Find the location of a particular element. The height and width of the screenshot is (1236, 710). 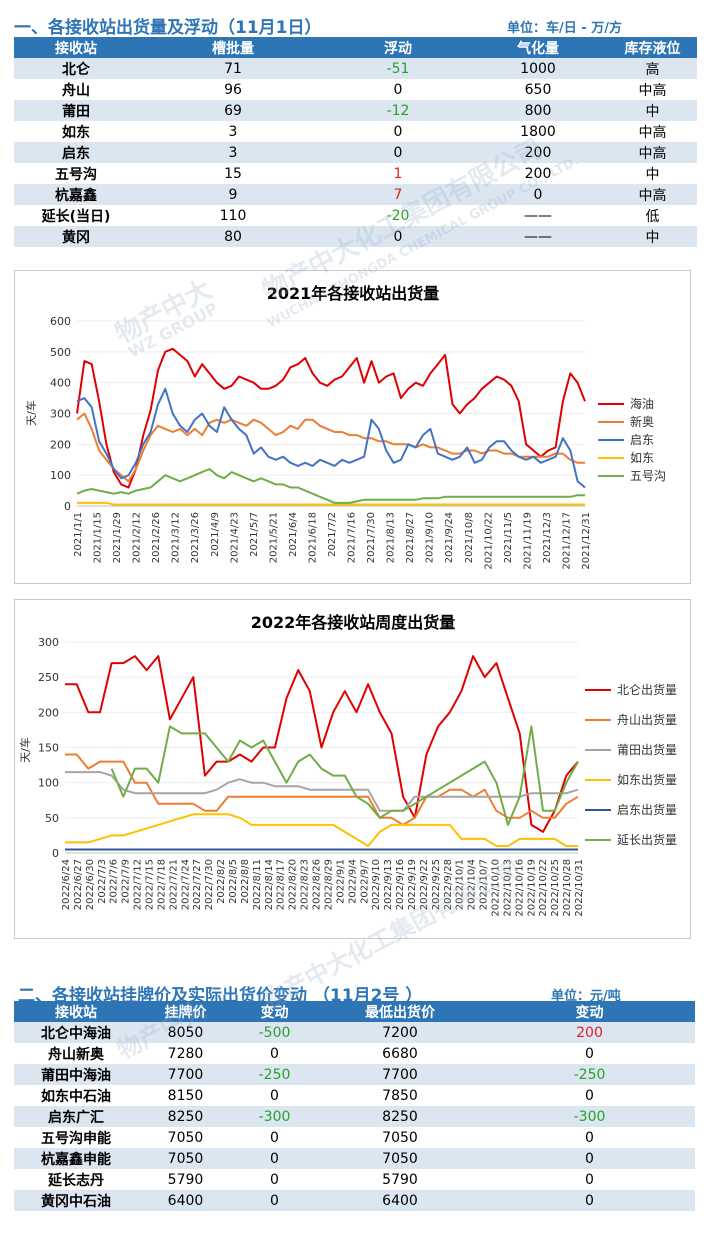

x-tick-label: 2022/7/12 is located at coordinates (138, 884).